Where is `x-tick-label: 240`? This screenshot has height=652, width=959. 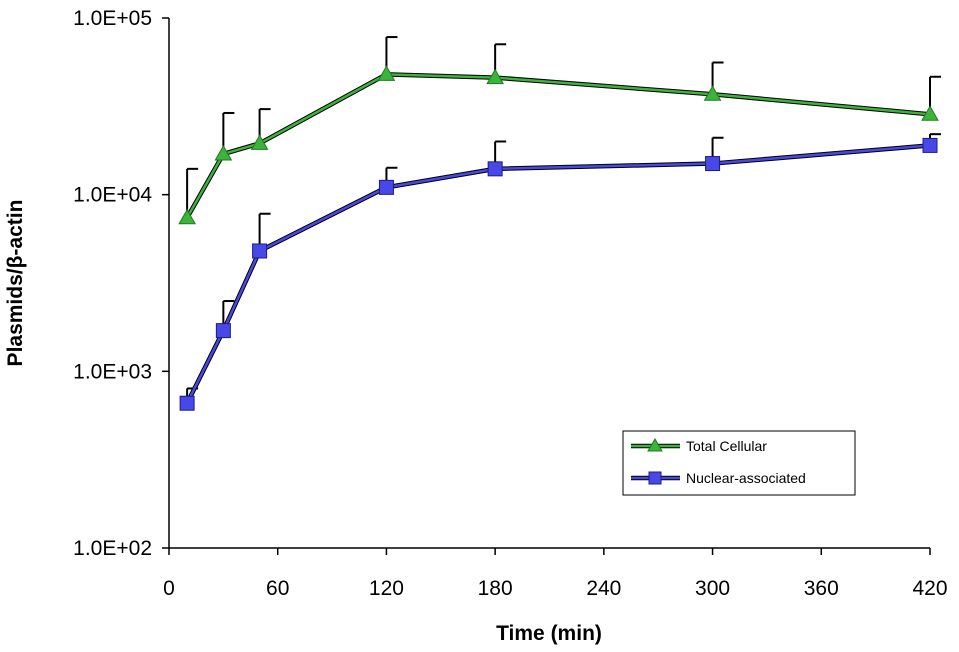
x-tick-label: 240 is located at coordinates (603, 588).